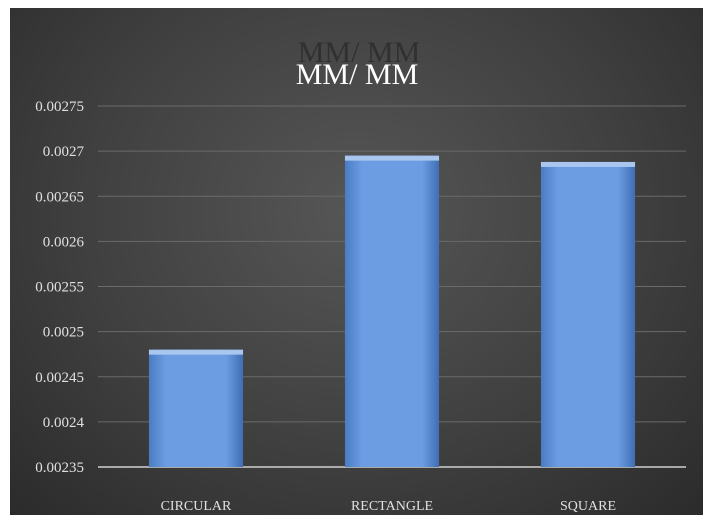  I want to click on y-tick-label: 0.00265, so click(59, 197).